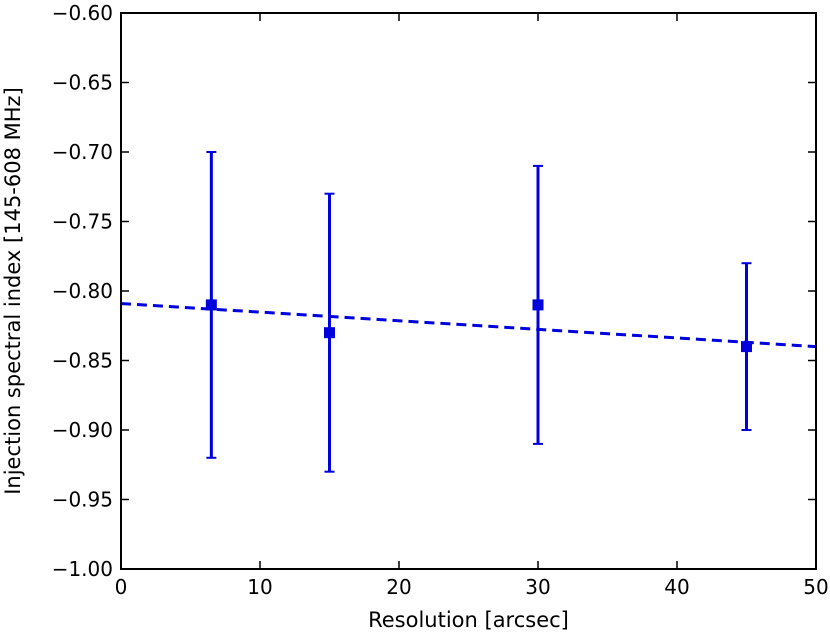  I want to click on marker-layer, so click(478, 326).